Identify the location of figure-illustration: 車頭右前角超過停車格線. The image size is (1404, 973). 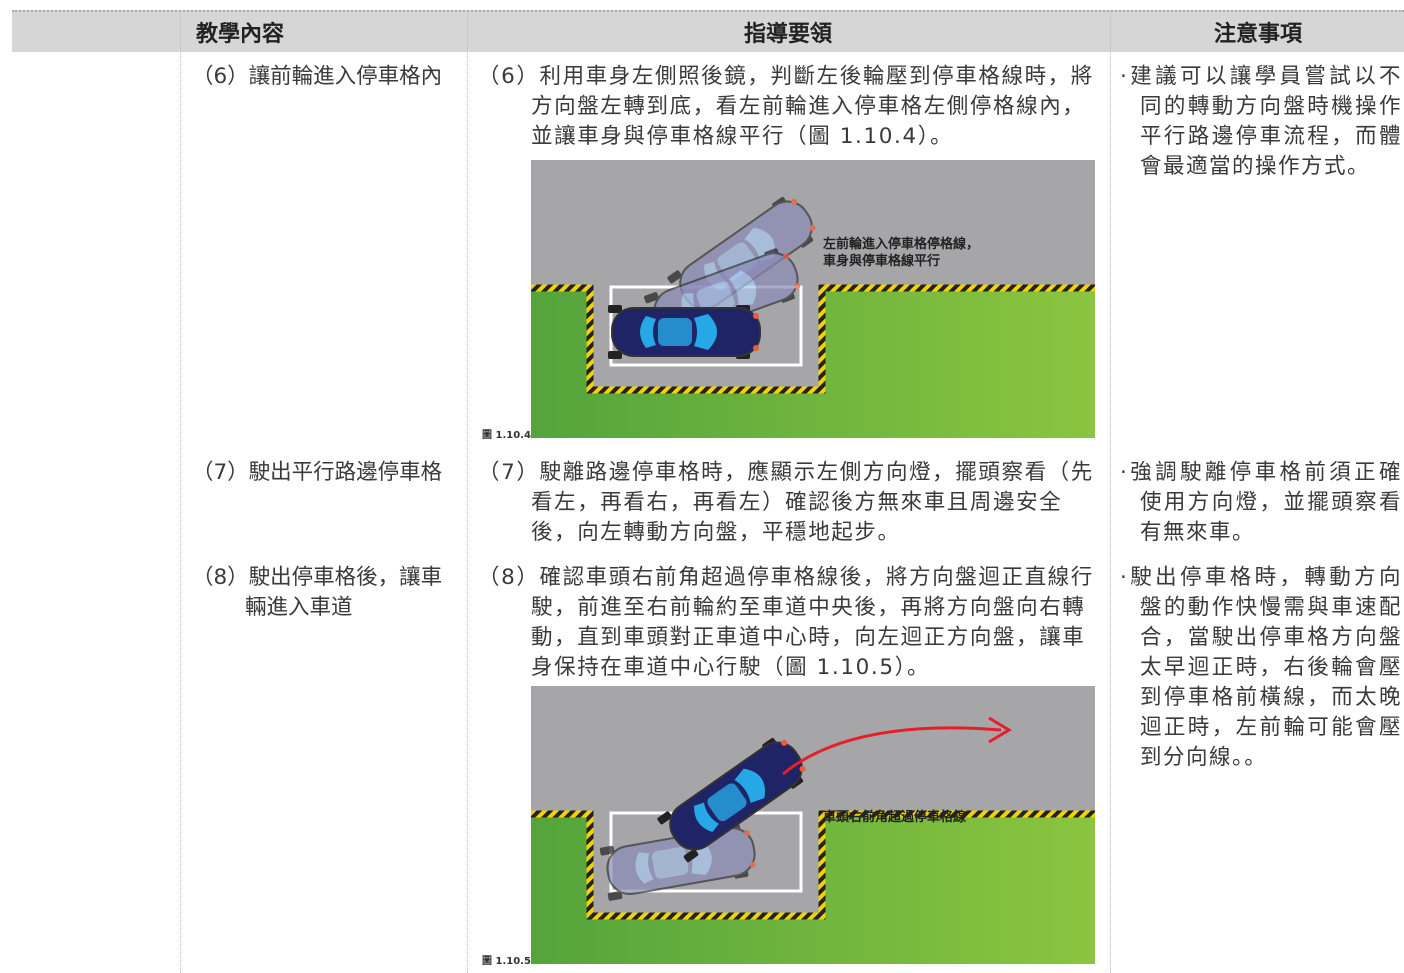
(813, 825).